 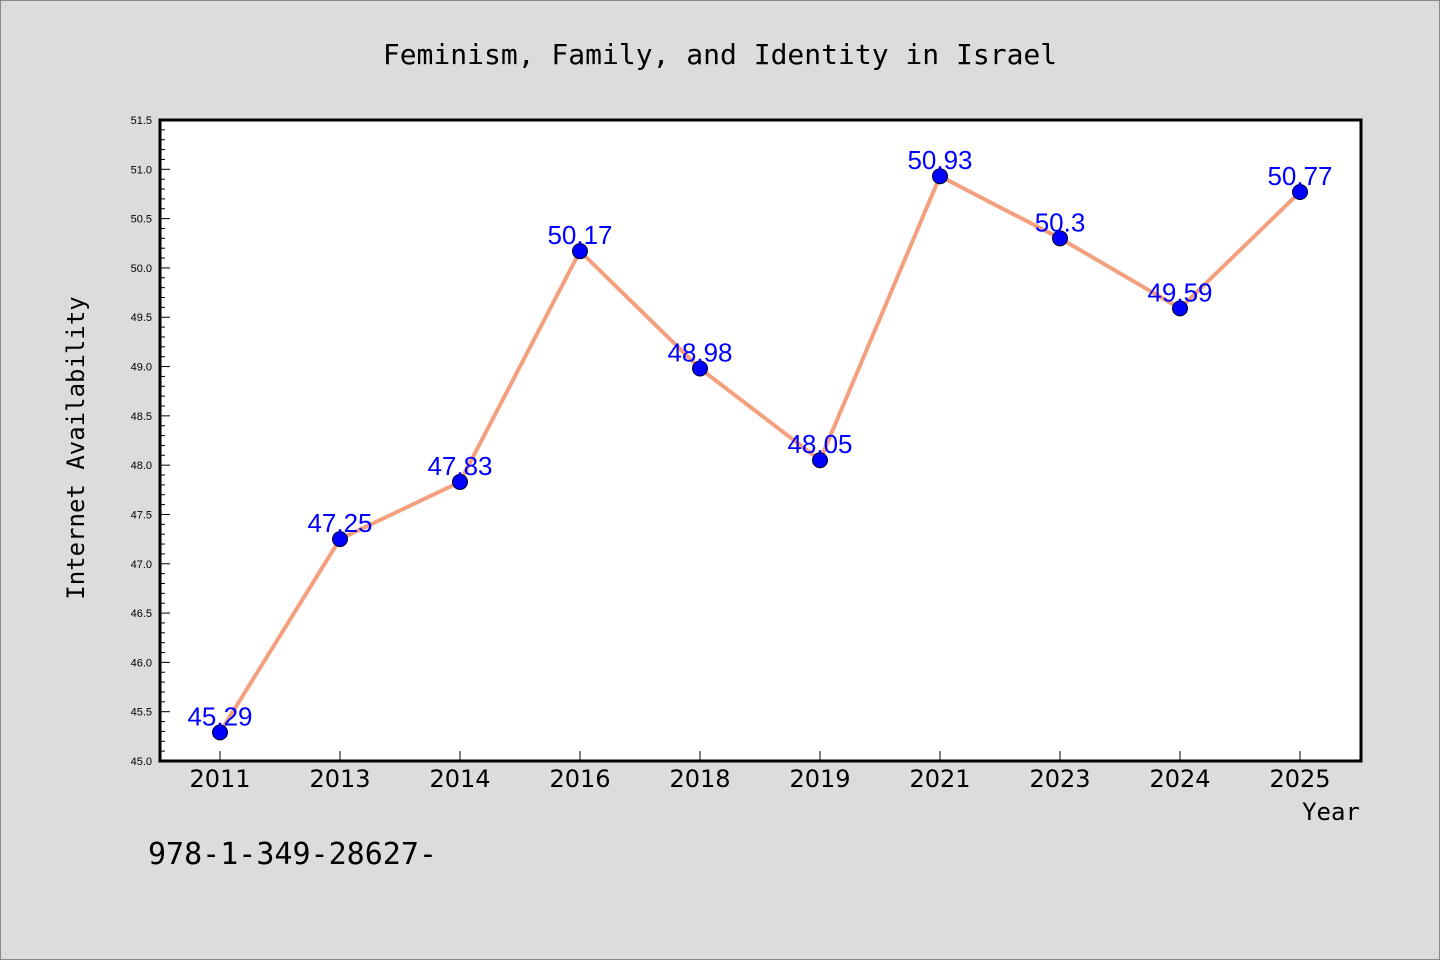 I want to click on y-axis-label: Internet Availability, so click(x=76, y=447).